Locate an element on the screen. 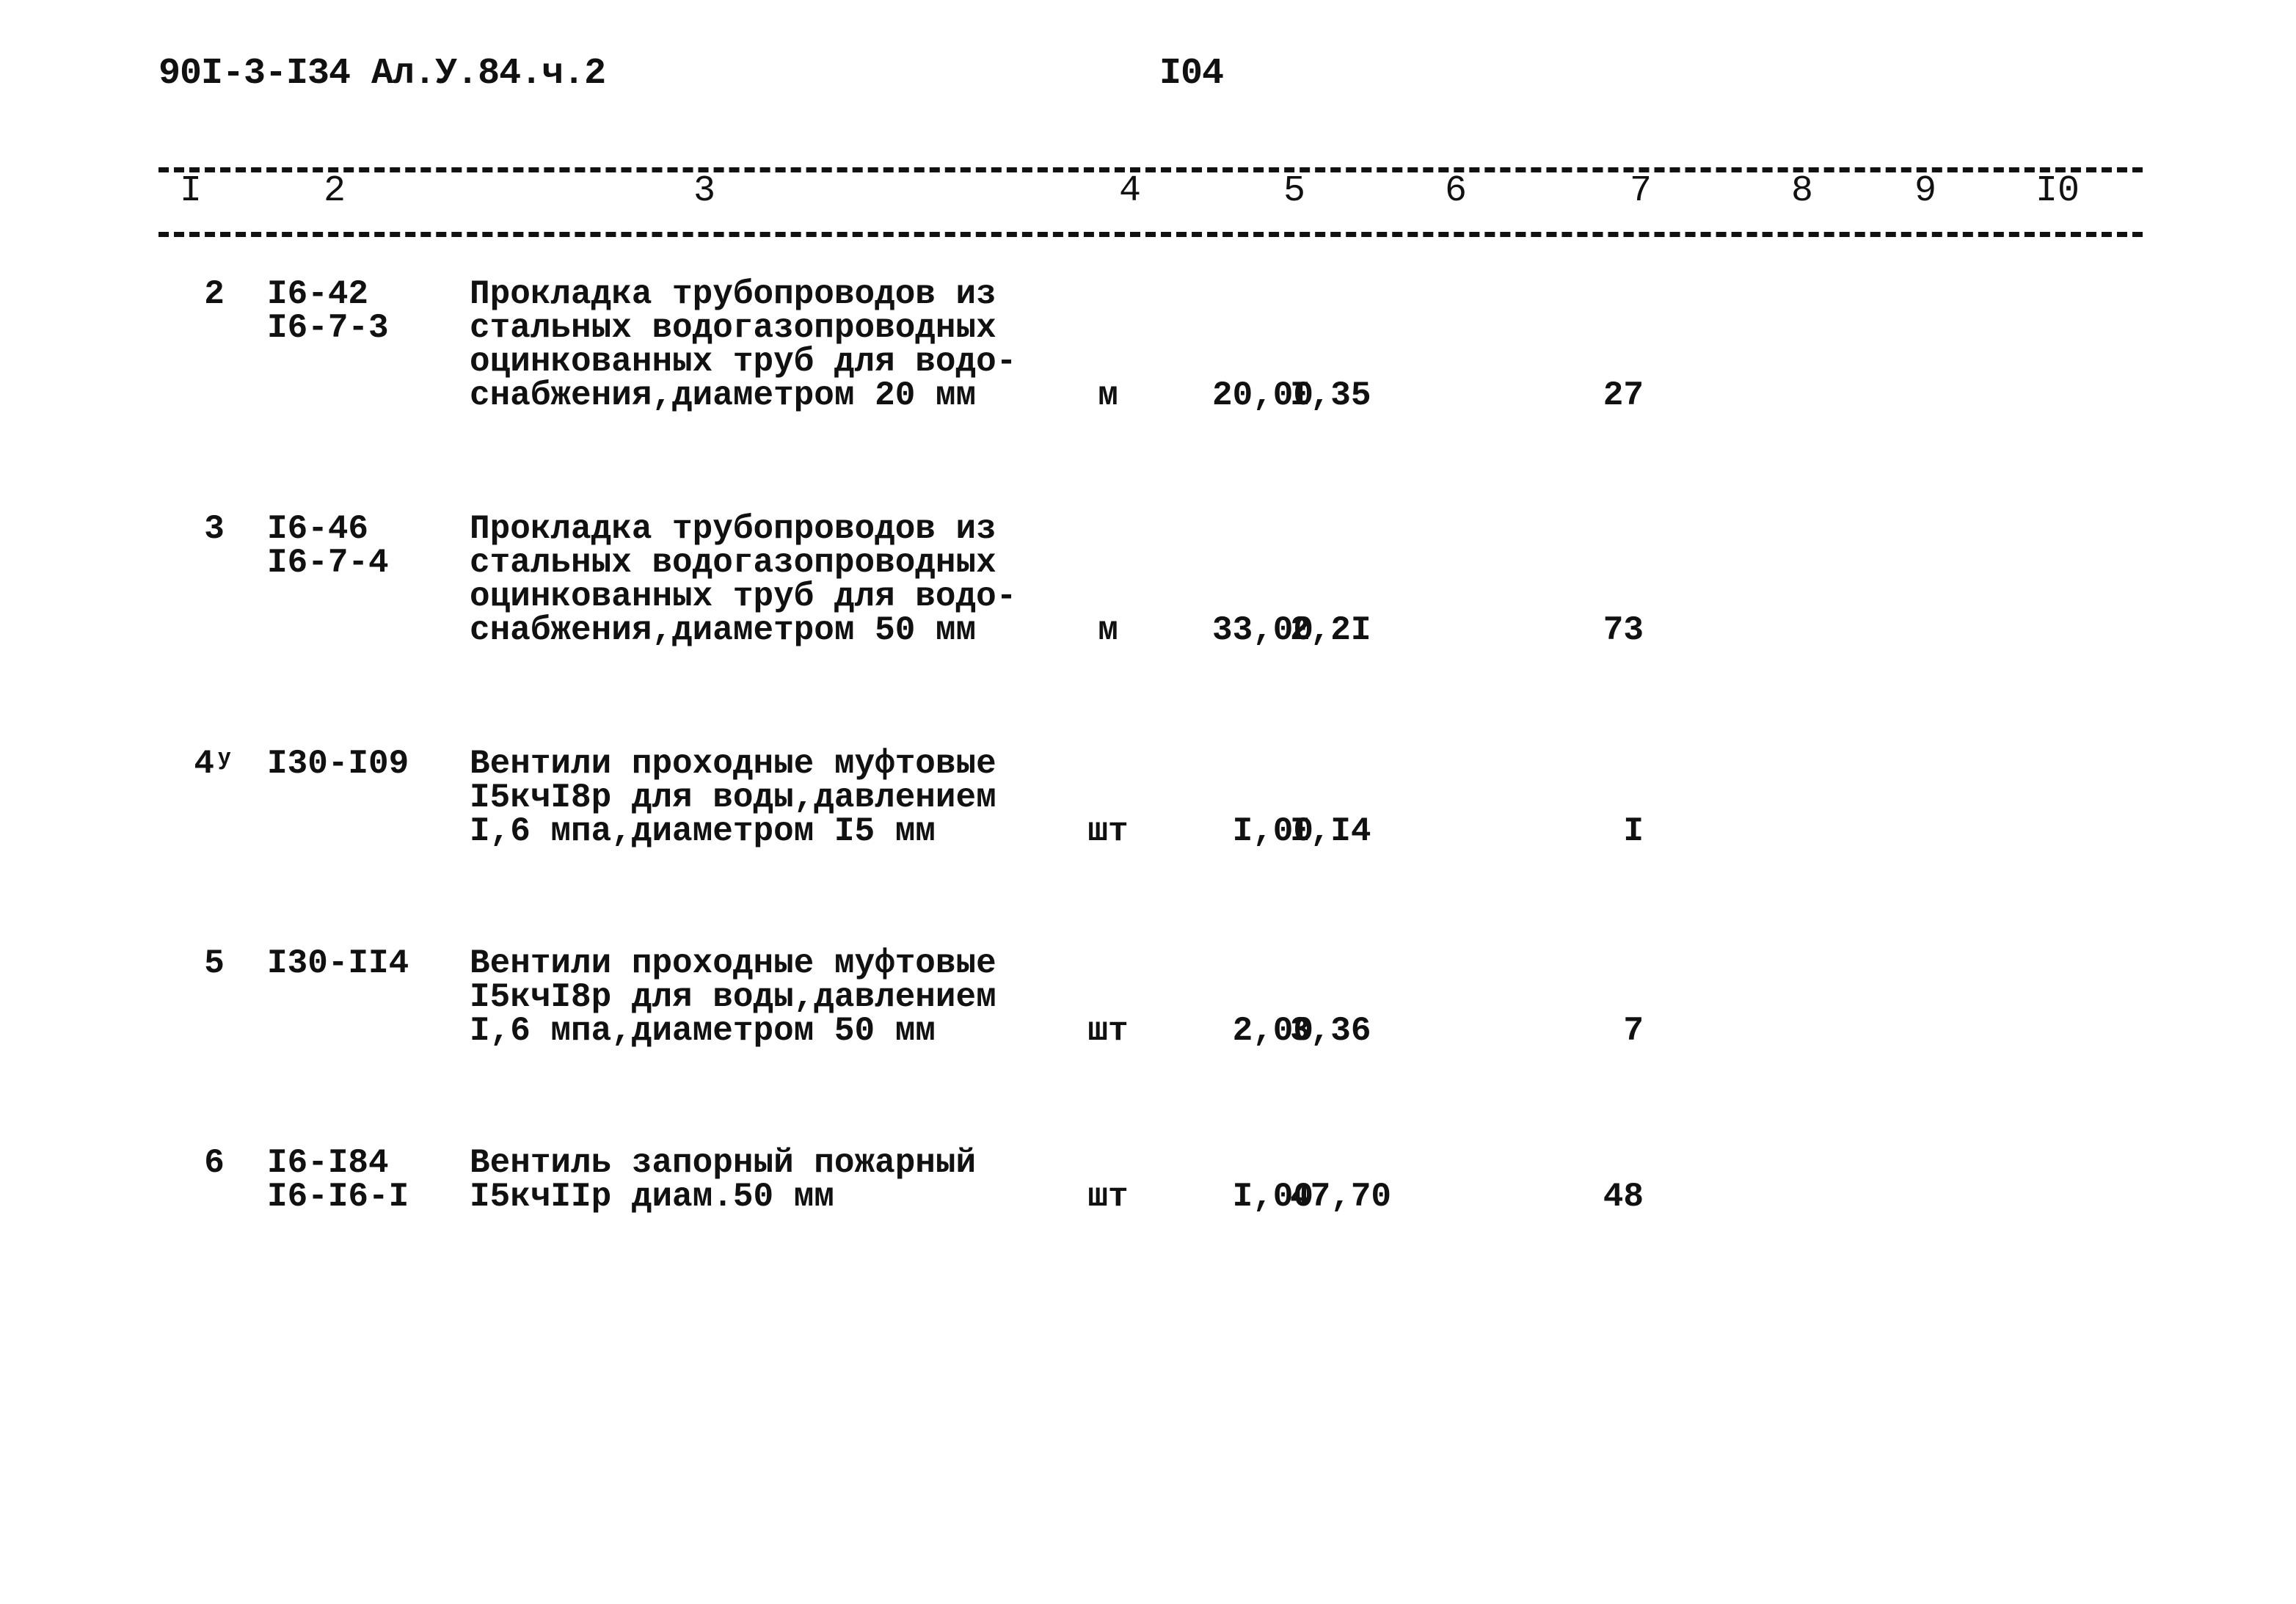 The width and height of the screenshot is (2296, 1604). column-number: 3 is located at coordinates (704, 191).